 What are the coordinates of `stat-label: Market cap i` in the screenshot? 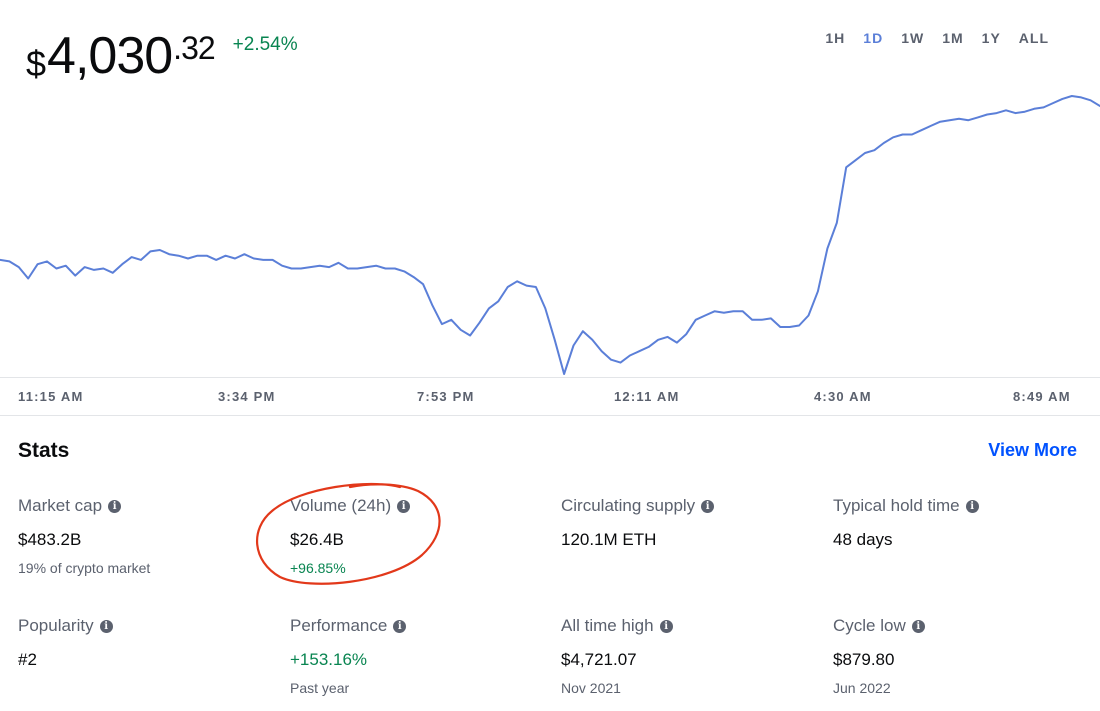 It's located at (148, 506).